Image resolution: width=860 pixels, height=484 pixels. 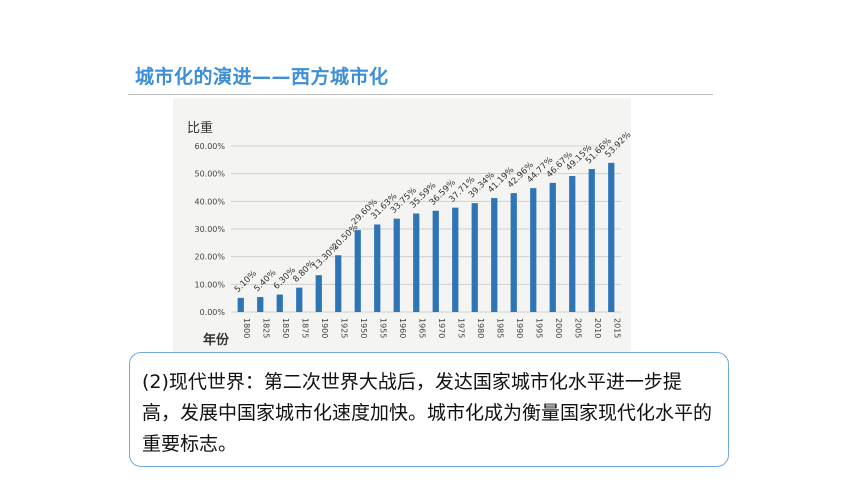 I want to click on slide-title: 城市化的演进——西方城市化, so click(x=262, y=77).